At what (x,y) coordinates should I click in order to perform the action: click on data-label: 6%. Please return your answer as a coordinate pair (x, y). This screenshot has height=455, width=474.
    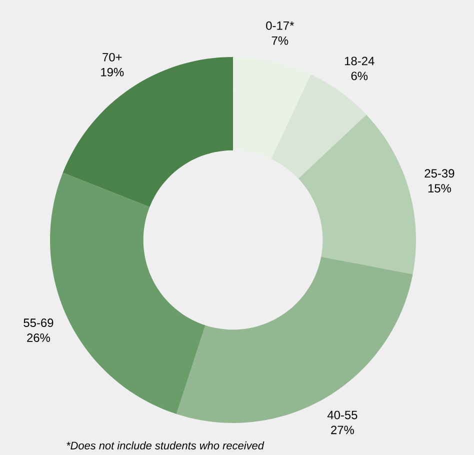
    Looking at the image, I should click on (359, 76).